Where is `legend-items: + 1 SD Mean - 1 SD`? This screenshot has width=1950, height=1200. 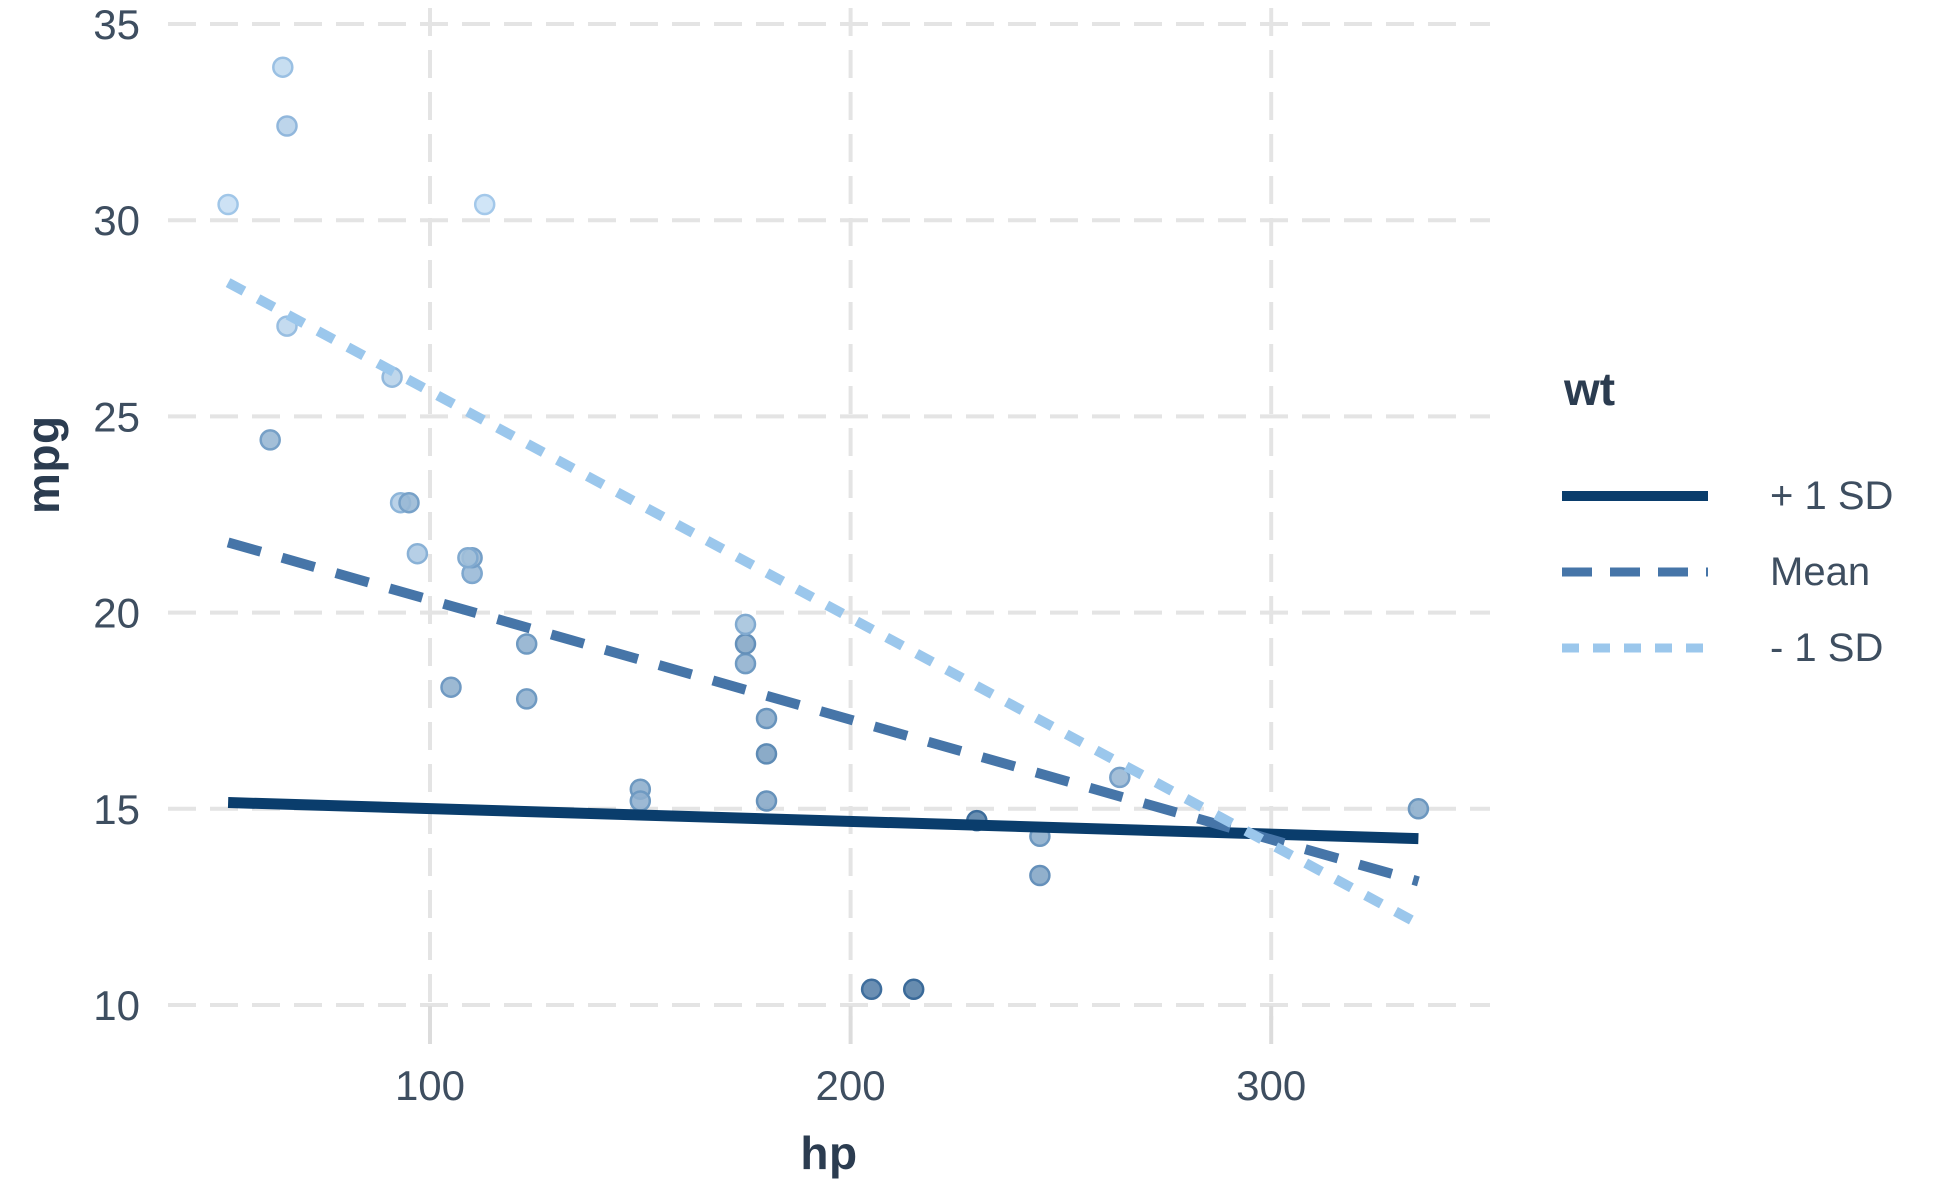
legend-items: + 1 SD Mean - 1 SD is located at coordinates (1752, 572).